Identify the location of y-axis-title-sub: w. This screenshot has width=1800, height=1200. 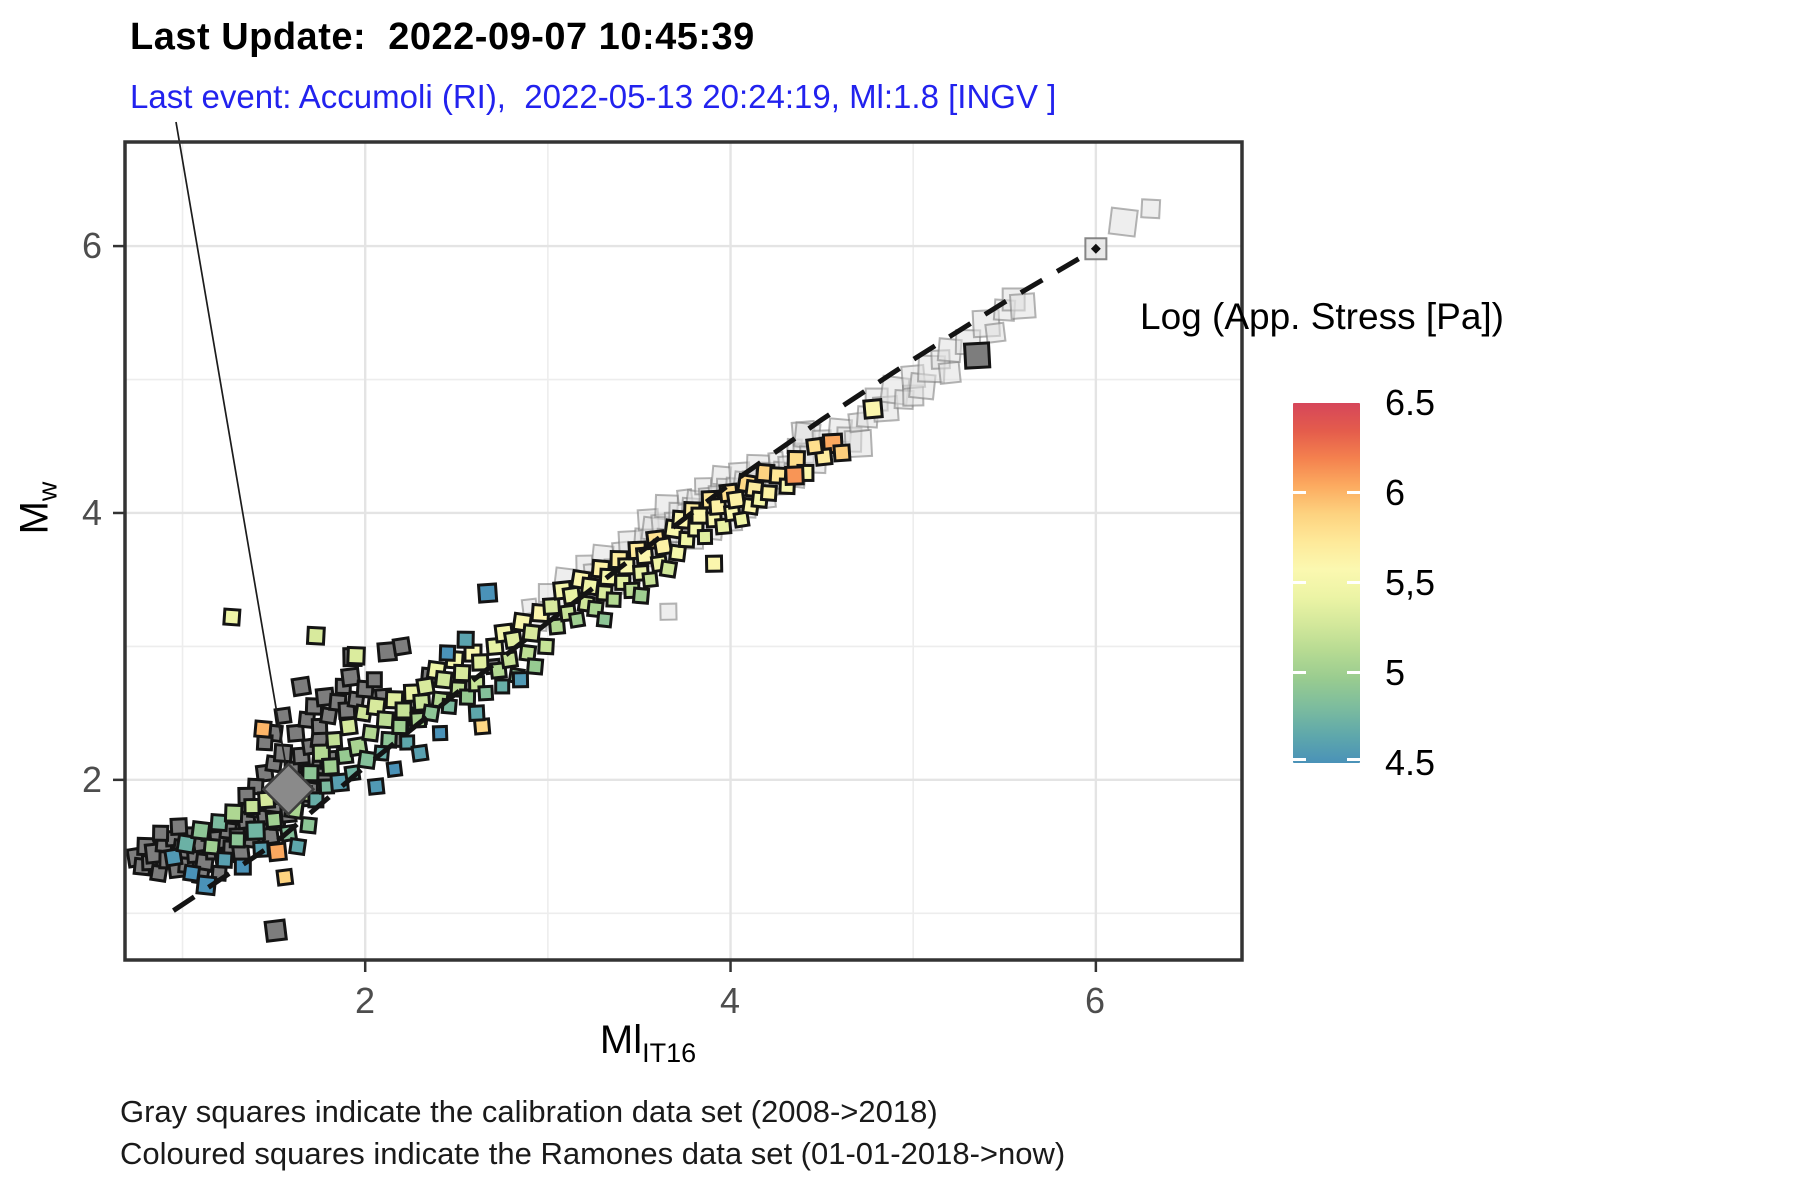
(47, 491).